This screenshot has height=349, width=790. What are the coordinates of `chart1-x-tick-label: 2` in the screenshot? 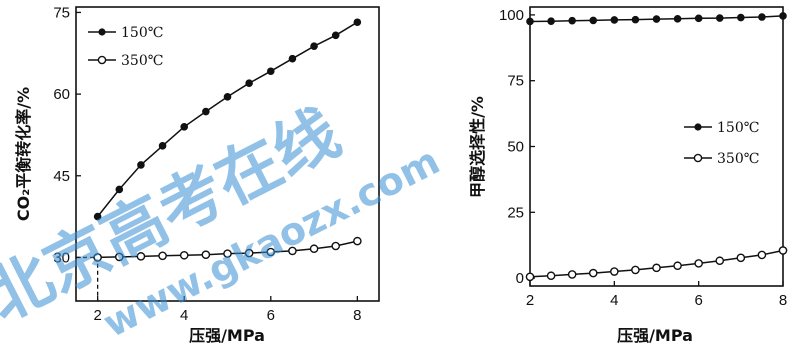 It's located at (530, 300).